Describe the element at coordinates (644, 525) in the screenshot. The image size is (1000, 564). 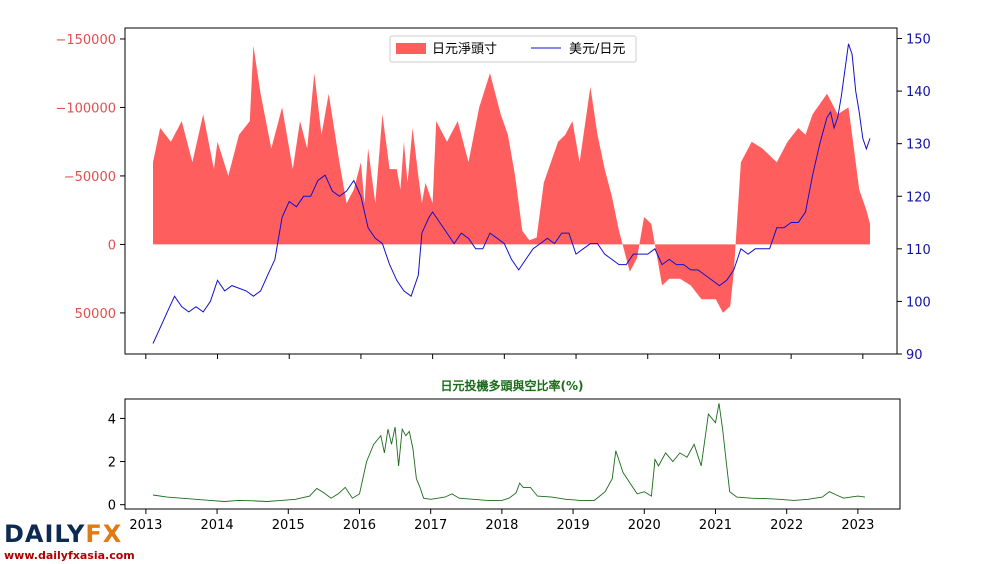
I see `bottom-x-tick-label: 2020` at that location.